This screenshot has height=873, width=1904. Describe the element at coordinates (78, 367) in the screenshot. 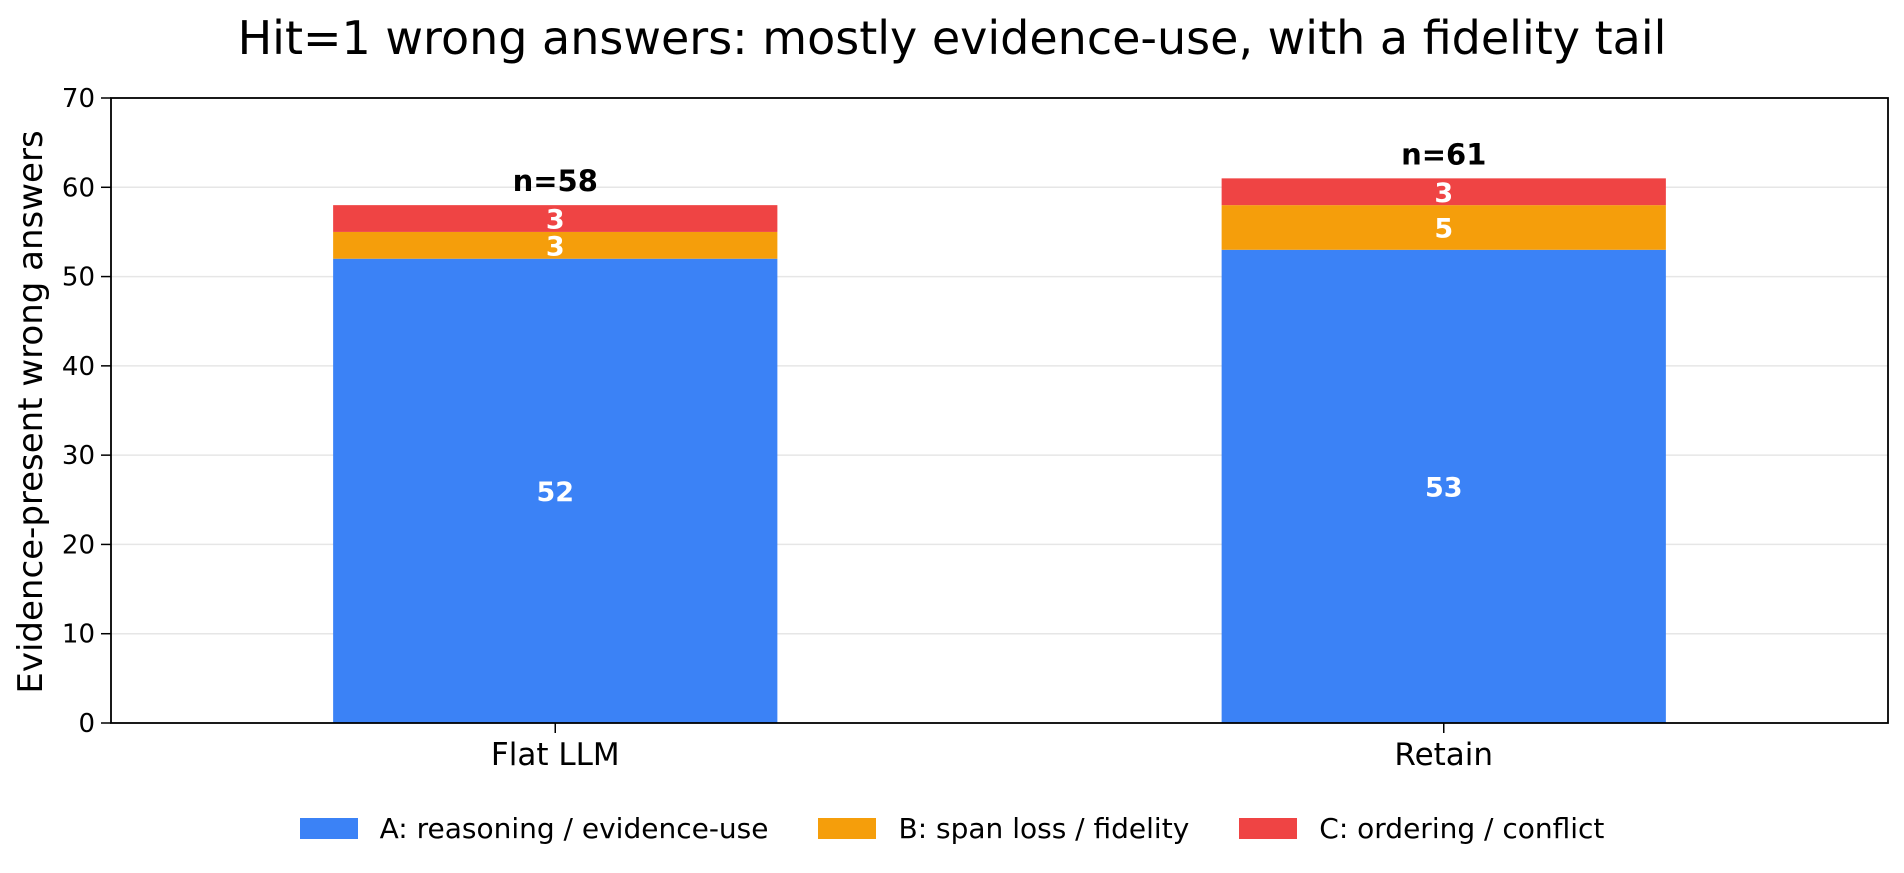

I see `y-tick-label: 40` at that location.